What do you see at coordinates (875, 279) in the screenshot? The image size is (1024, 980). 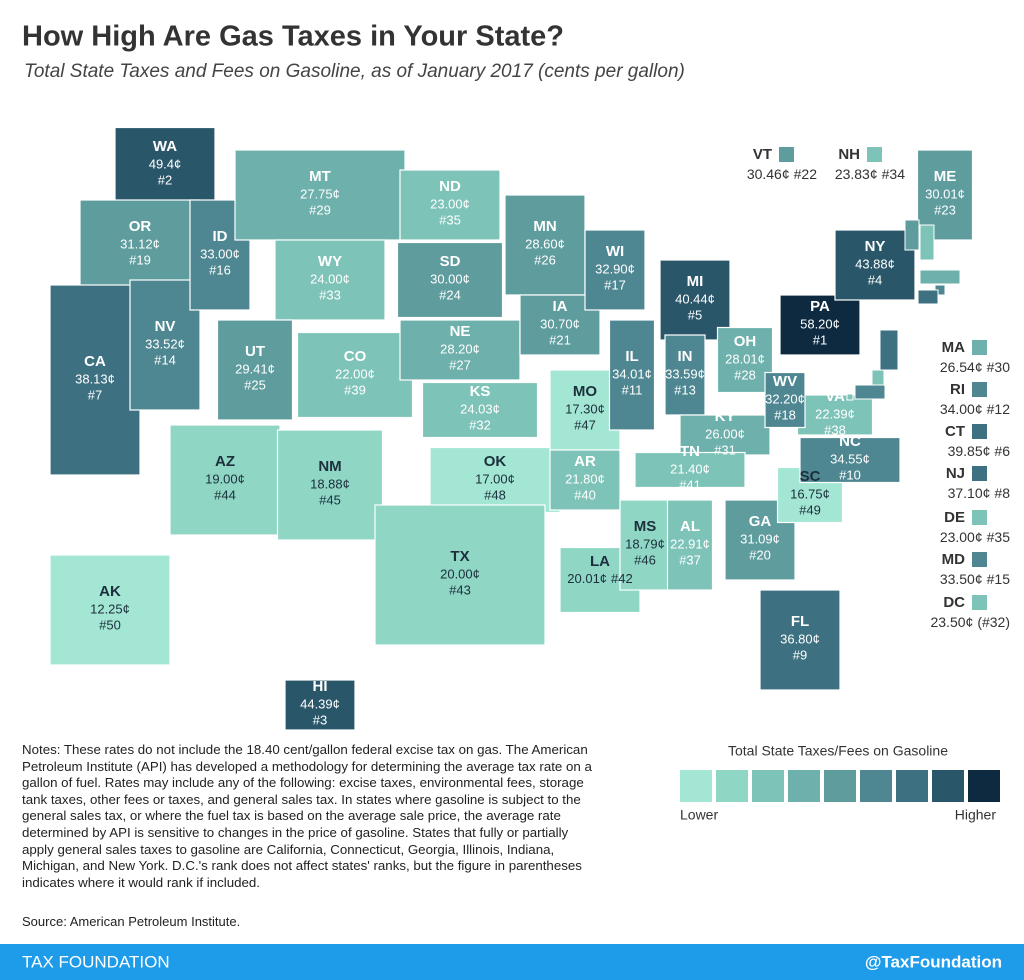 I see `state-rank: #4` at bounding box center [875, 279].